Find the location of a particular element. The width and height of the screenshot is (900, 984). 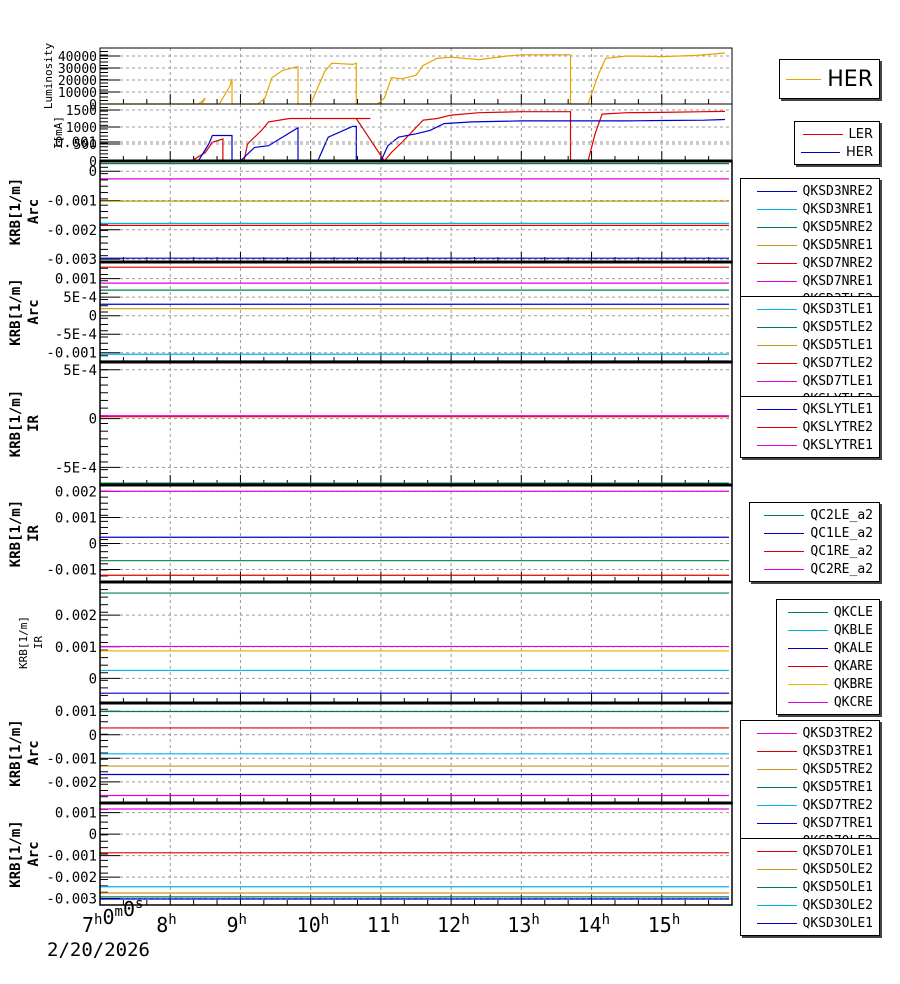

legend-entry: QKSD5TLE2 is located at coordinates (810, 327).